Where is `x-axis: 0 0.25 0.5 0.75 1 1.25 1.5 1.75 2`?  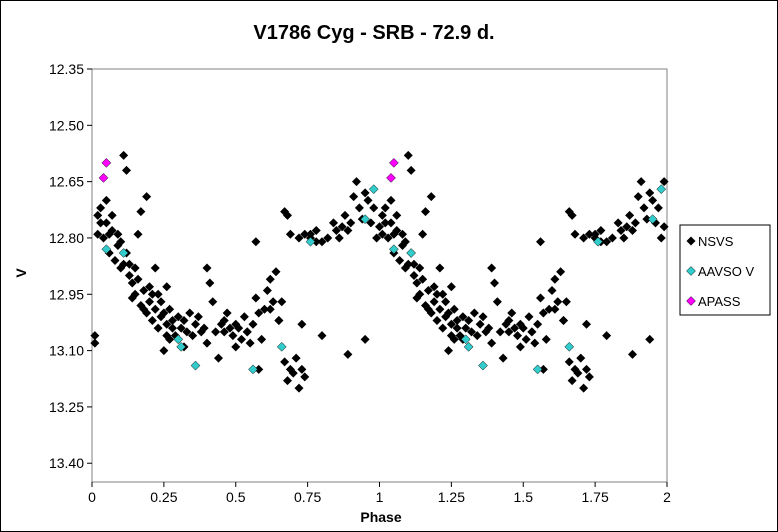 x-axis: 0 0.25 0.5 0.75 1 1.25 1.5 1.75 2 is located at coordinates (379, 493).